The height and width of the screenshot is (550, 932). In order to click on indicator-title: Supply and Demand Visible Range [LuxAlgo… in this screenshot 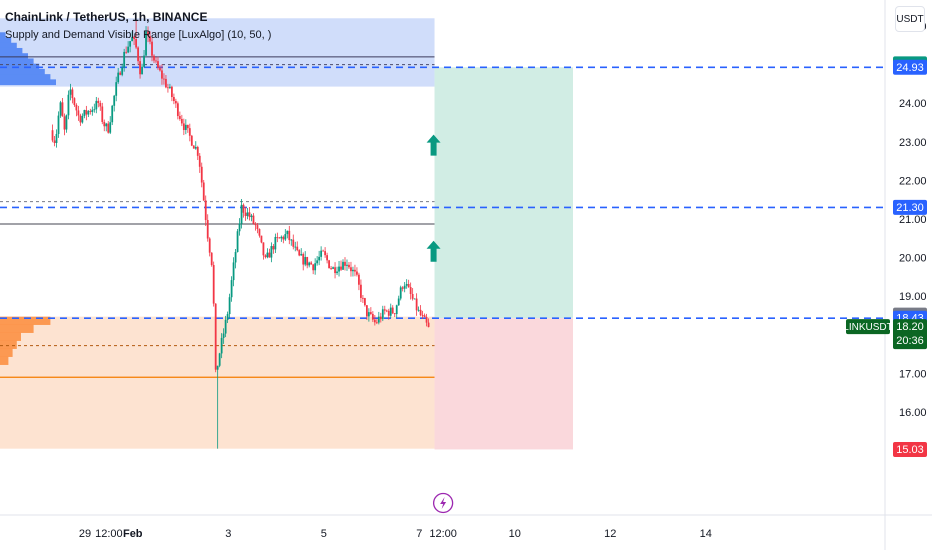, I will do `click(138, 35)`.